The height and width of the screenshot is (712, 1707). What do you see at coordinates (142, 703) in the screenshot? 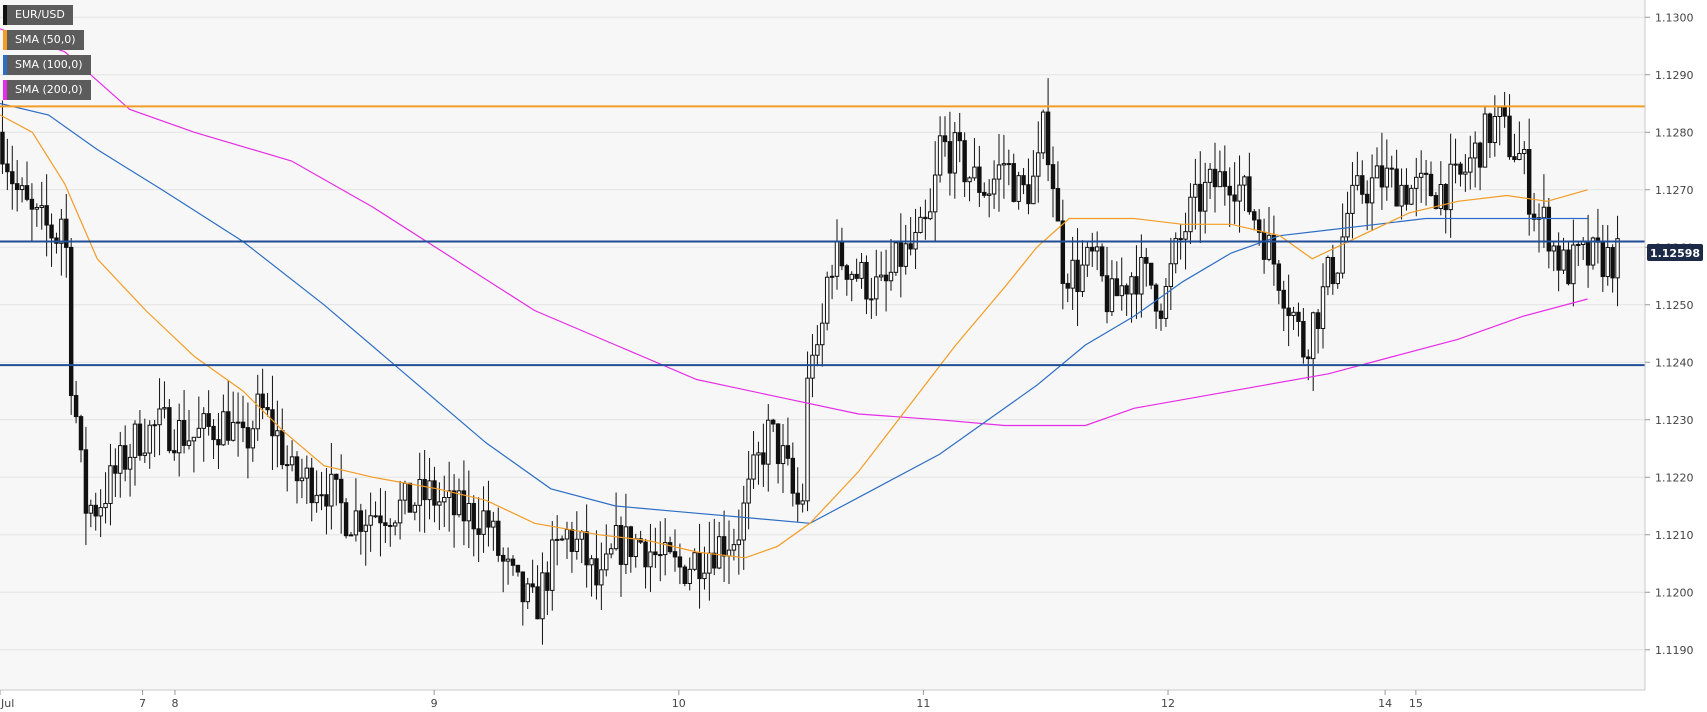
I see `x-tick-label: 7` at bounding box center [142, 703].